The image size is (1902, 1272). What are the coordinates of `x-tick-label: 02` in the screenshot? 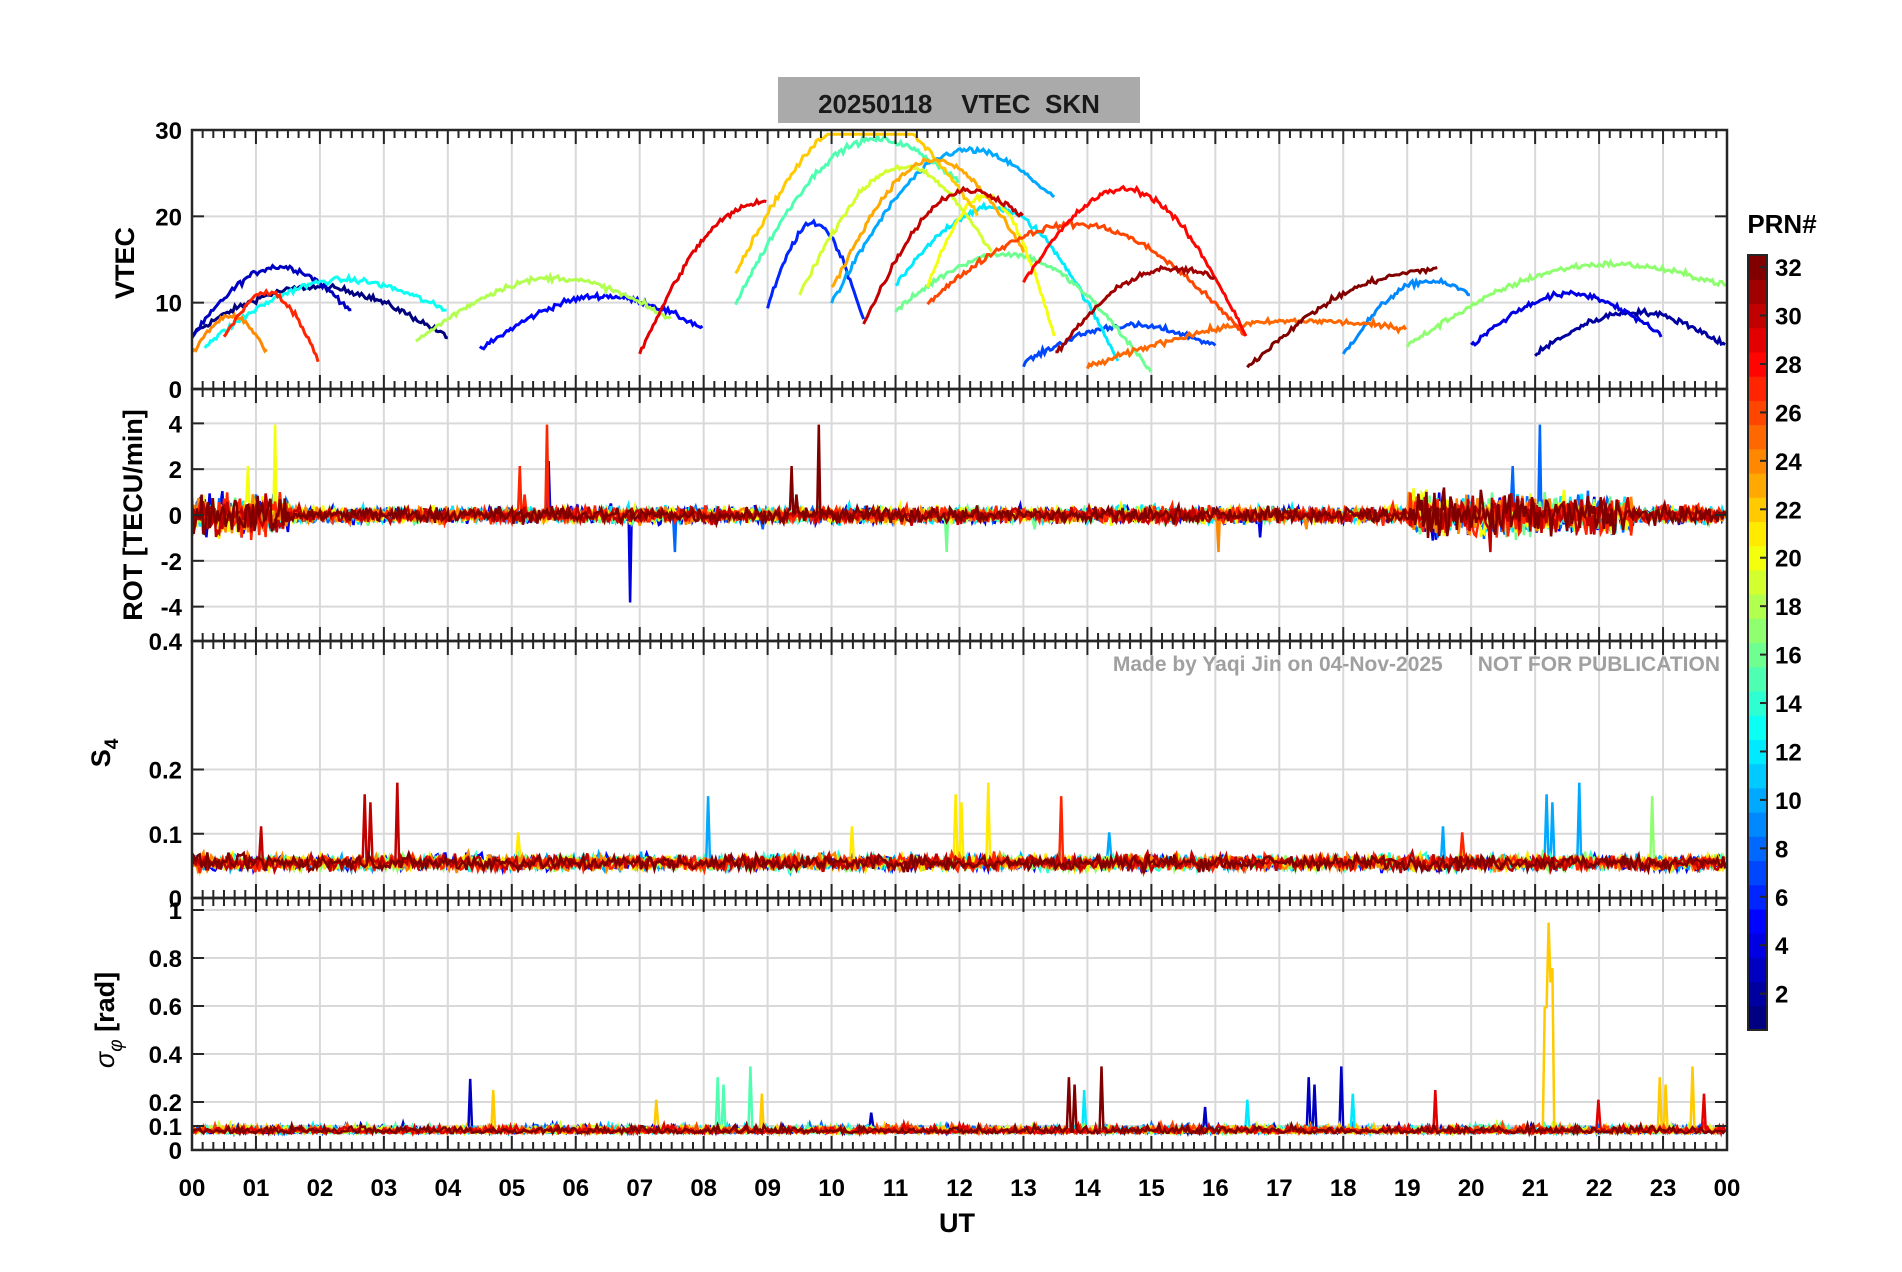 It's located at (320, 1188).